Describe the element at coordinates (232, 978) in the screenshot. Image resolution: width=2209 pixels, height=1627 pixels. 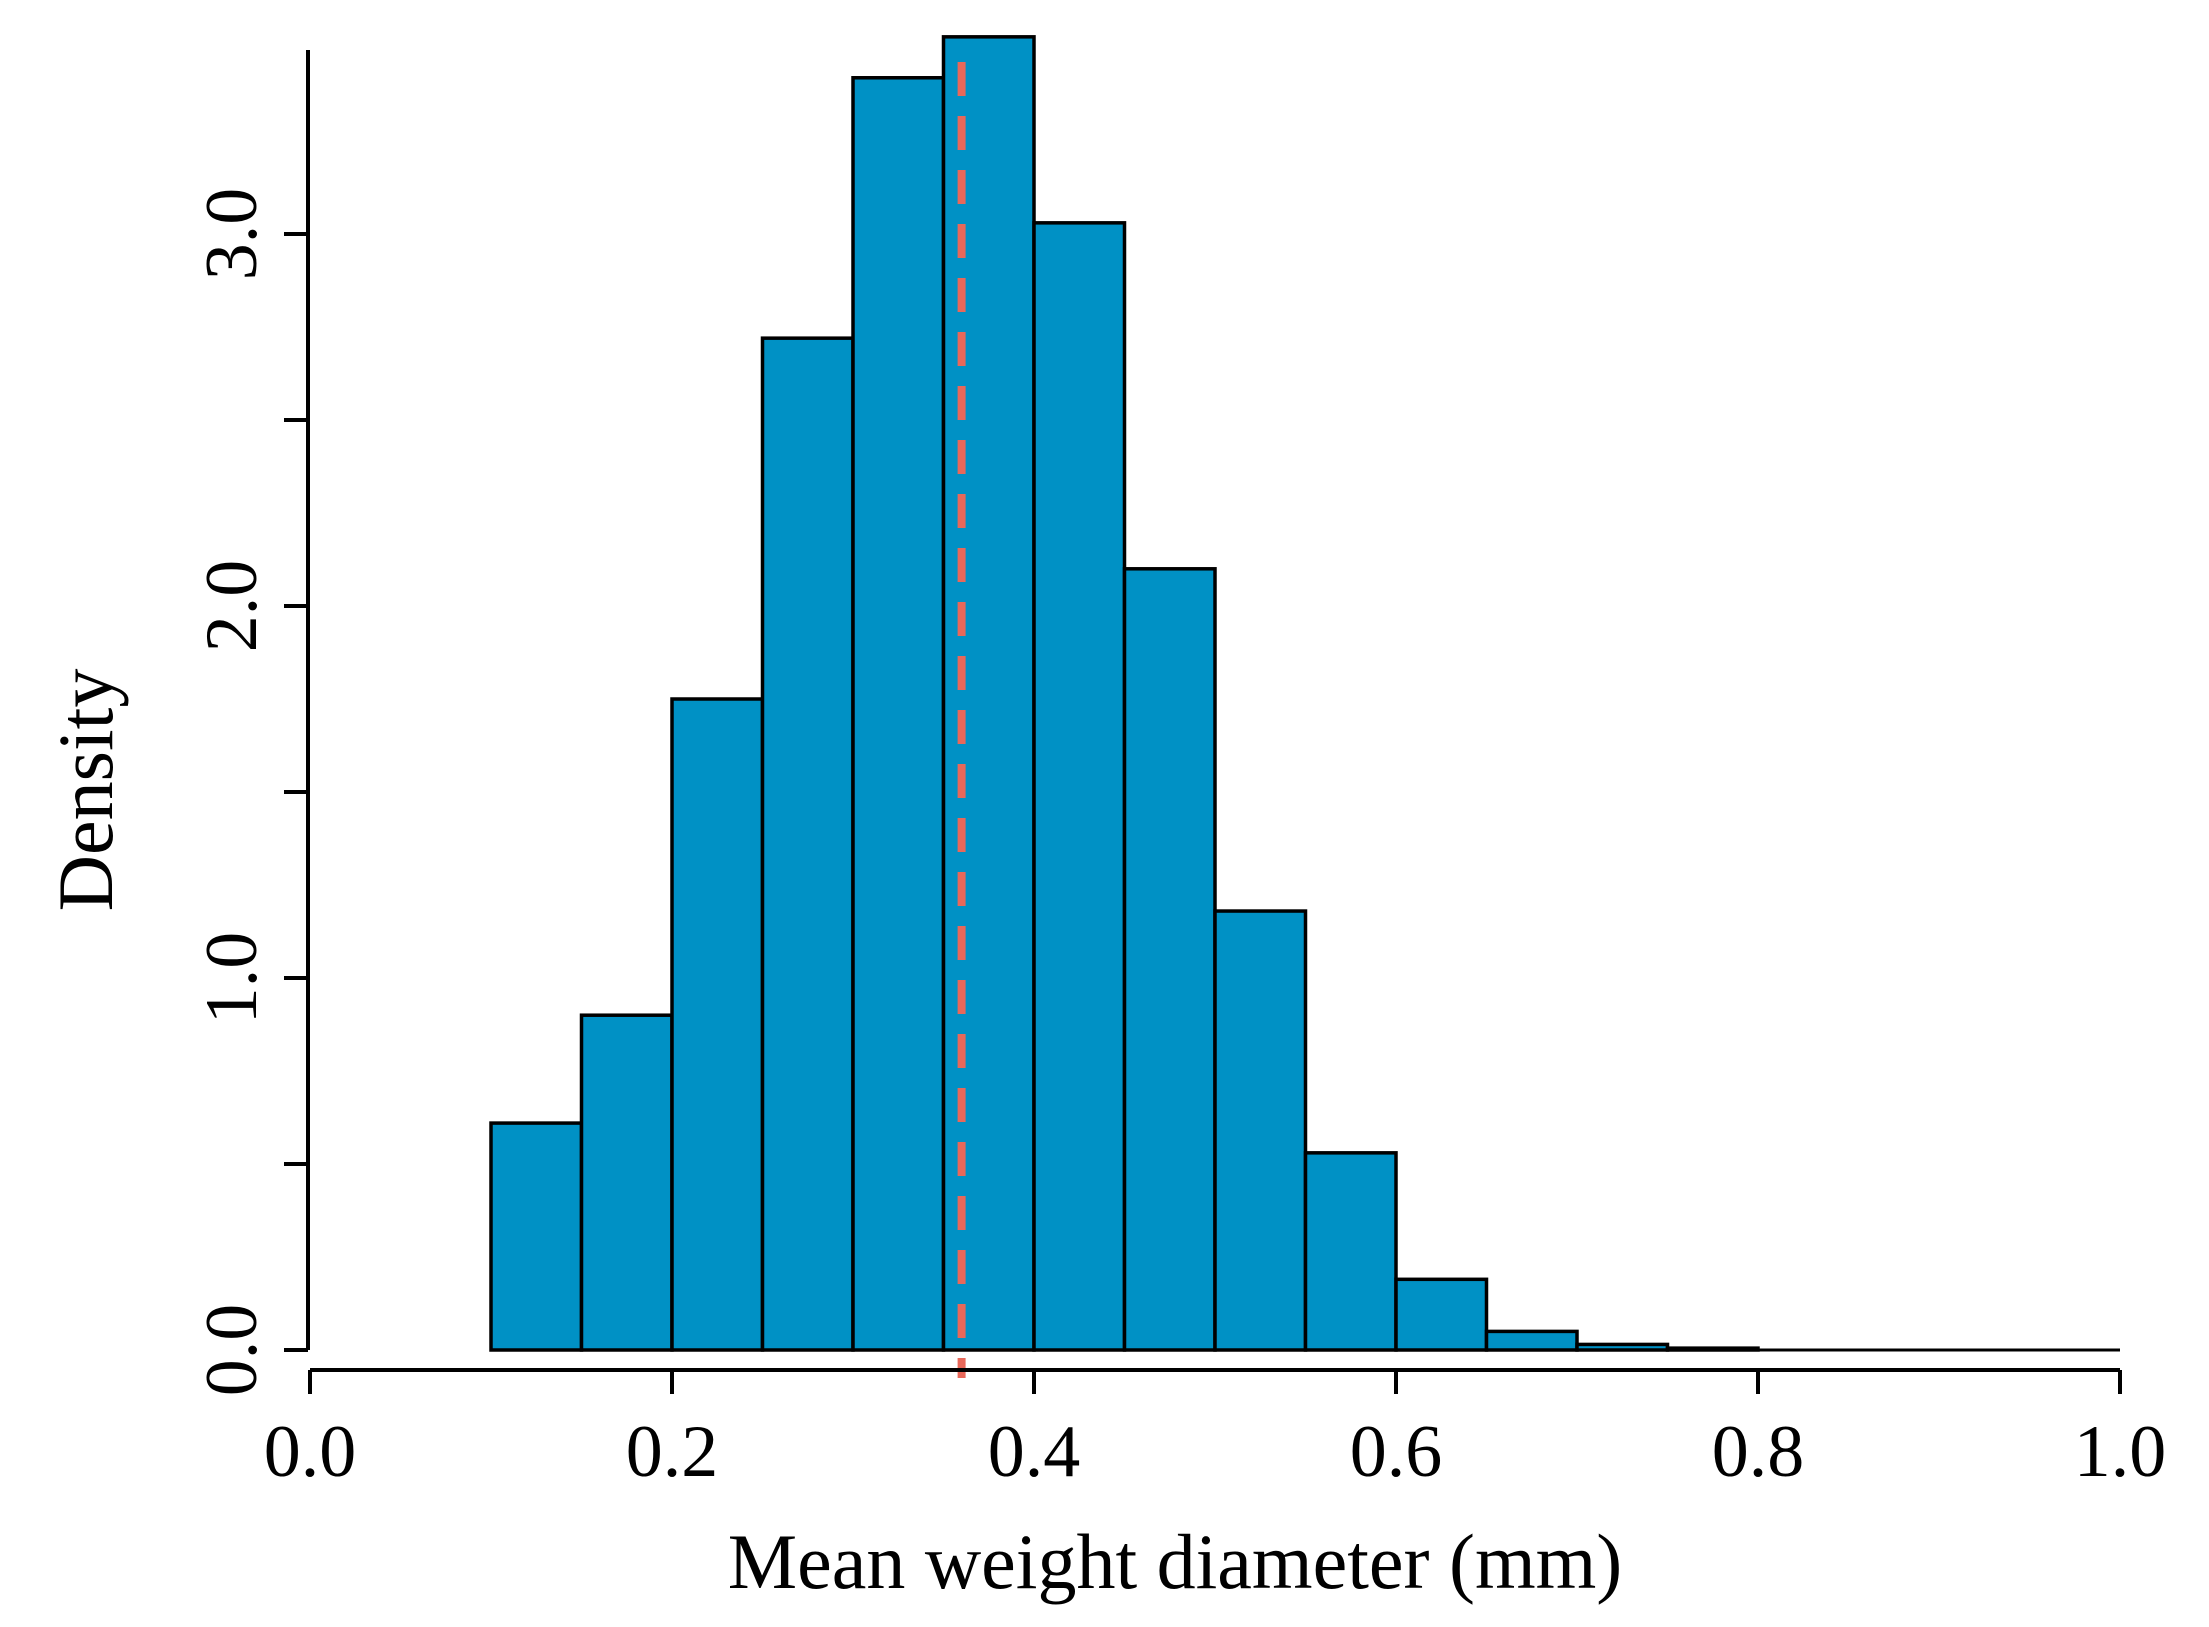
I see `y-tick-label: 1.0` at that location.